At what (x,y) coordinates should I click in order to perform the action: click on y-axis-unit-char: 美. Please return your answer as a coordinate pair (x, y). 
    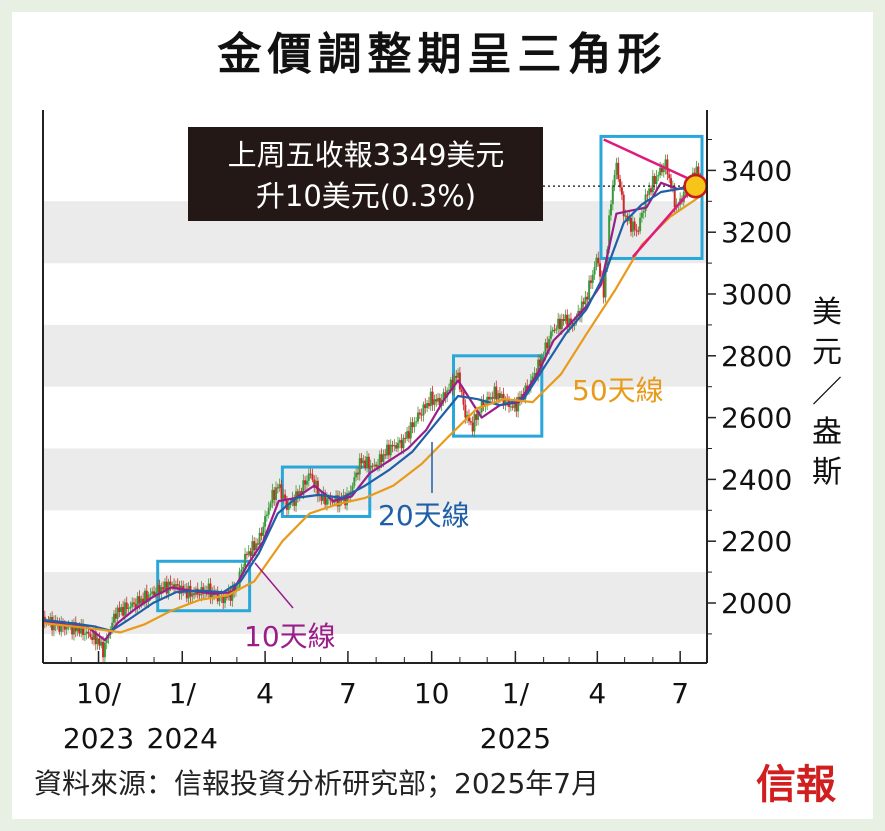
    Looking at the image, I should click on (827, 312).